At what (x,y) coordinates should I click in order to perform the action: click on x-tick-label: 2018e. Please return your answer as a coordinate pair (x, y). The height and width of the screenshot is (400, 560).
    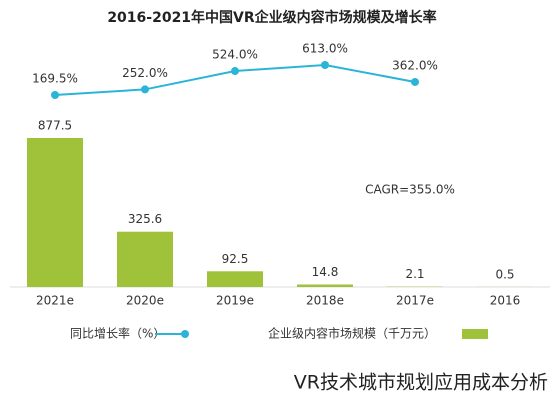
    Looking at the image, I should click on (325, 301).